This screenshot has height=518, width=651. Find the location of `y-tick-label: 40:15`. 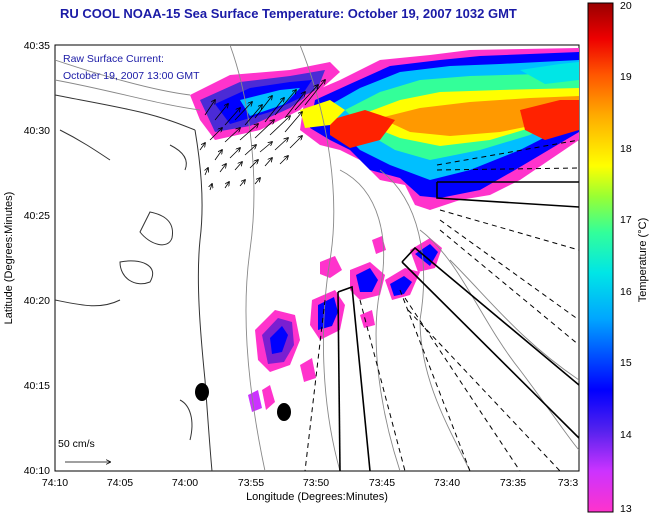

y-tick-label: 40:15 is located at coordinates (37, 386).